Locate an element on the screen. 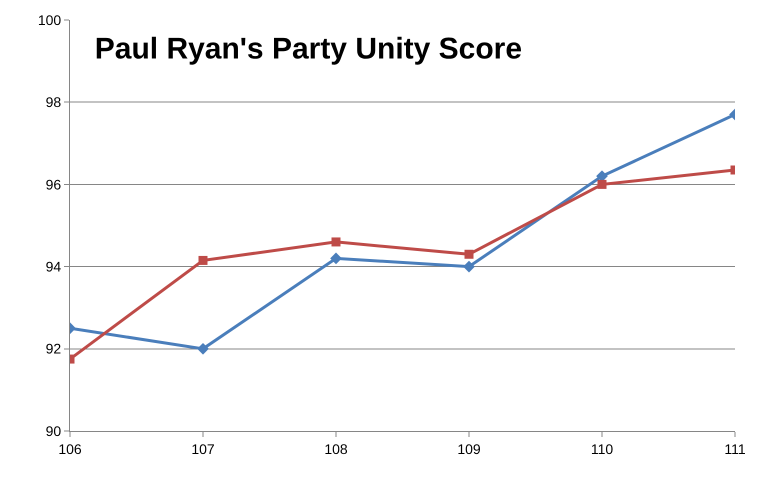 This screenshot has height=481, width=758. x-tick-label: 109 is located at coordinates (469, 448).